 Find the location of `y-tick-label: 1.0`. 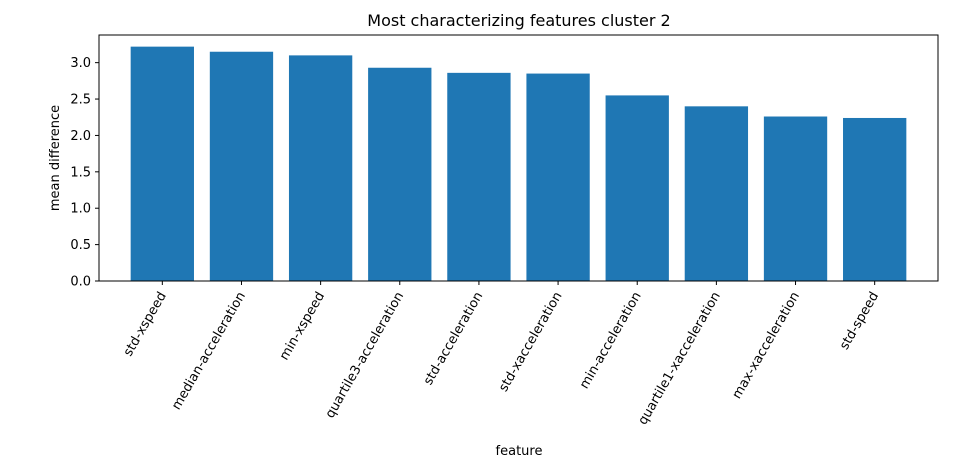

y-tick-label: 1.0 is located at coordinates (80, 209).